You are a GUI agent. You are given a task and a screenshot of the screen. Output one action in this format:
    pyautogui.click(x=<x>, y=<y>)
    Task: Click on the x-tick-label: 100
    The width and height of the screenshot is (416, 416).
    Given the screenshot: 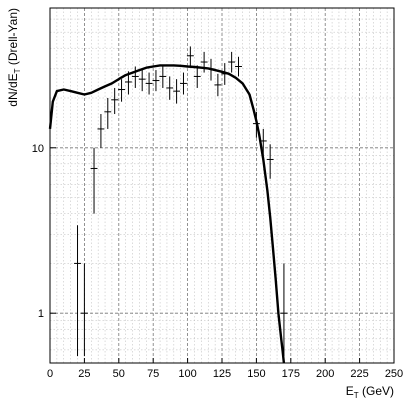 What is the action you would take?
    pyautogui.click(x=187, y=374)
    